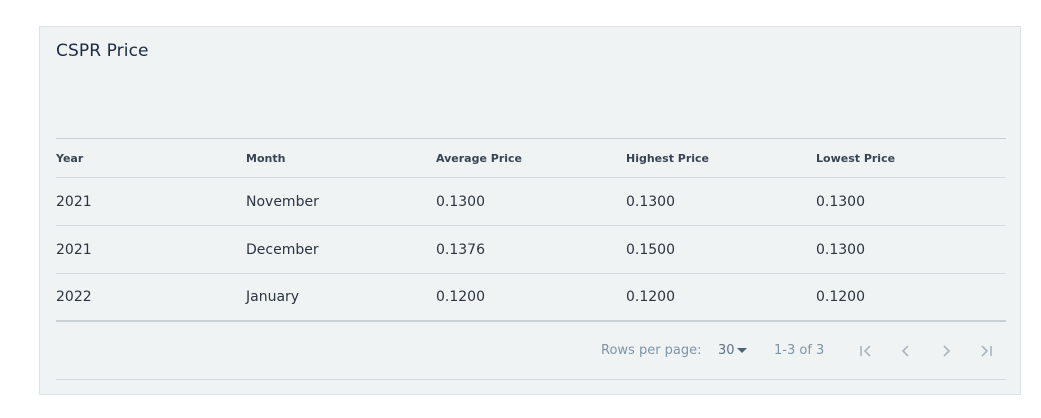  Describe the element at coordinates (531, 250) in the screenshot. I see `table-row: 2021 December 0.1376 0.1500 0.1300` at that location.